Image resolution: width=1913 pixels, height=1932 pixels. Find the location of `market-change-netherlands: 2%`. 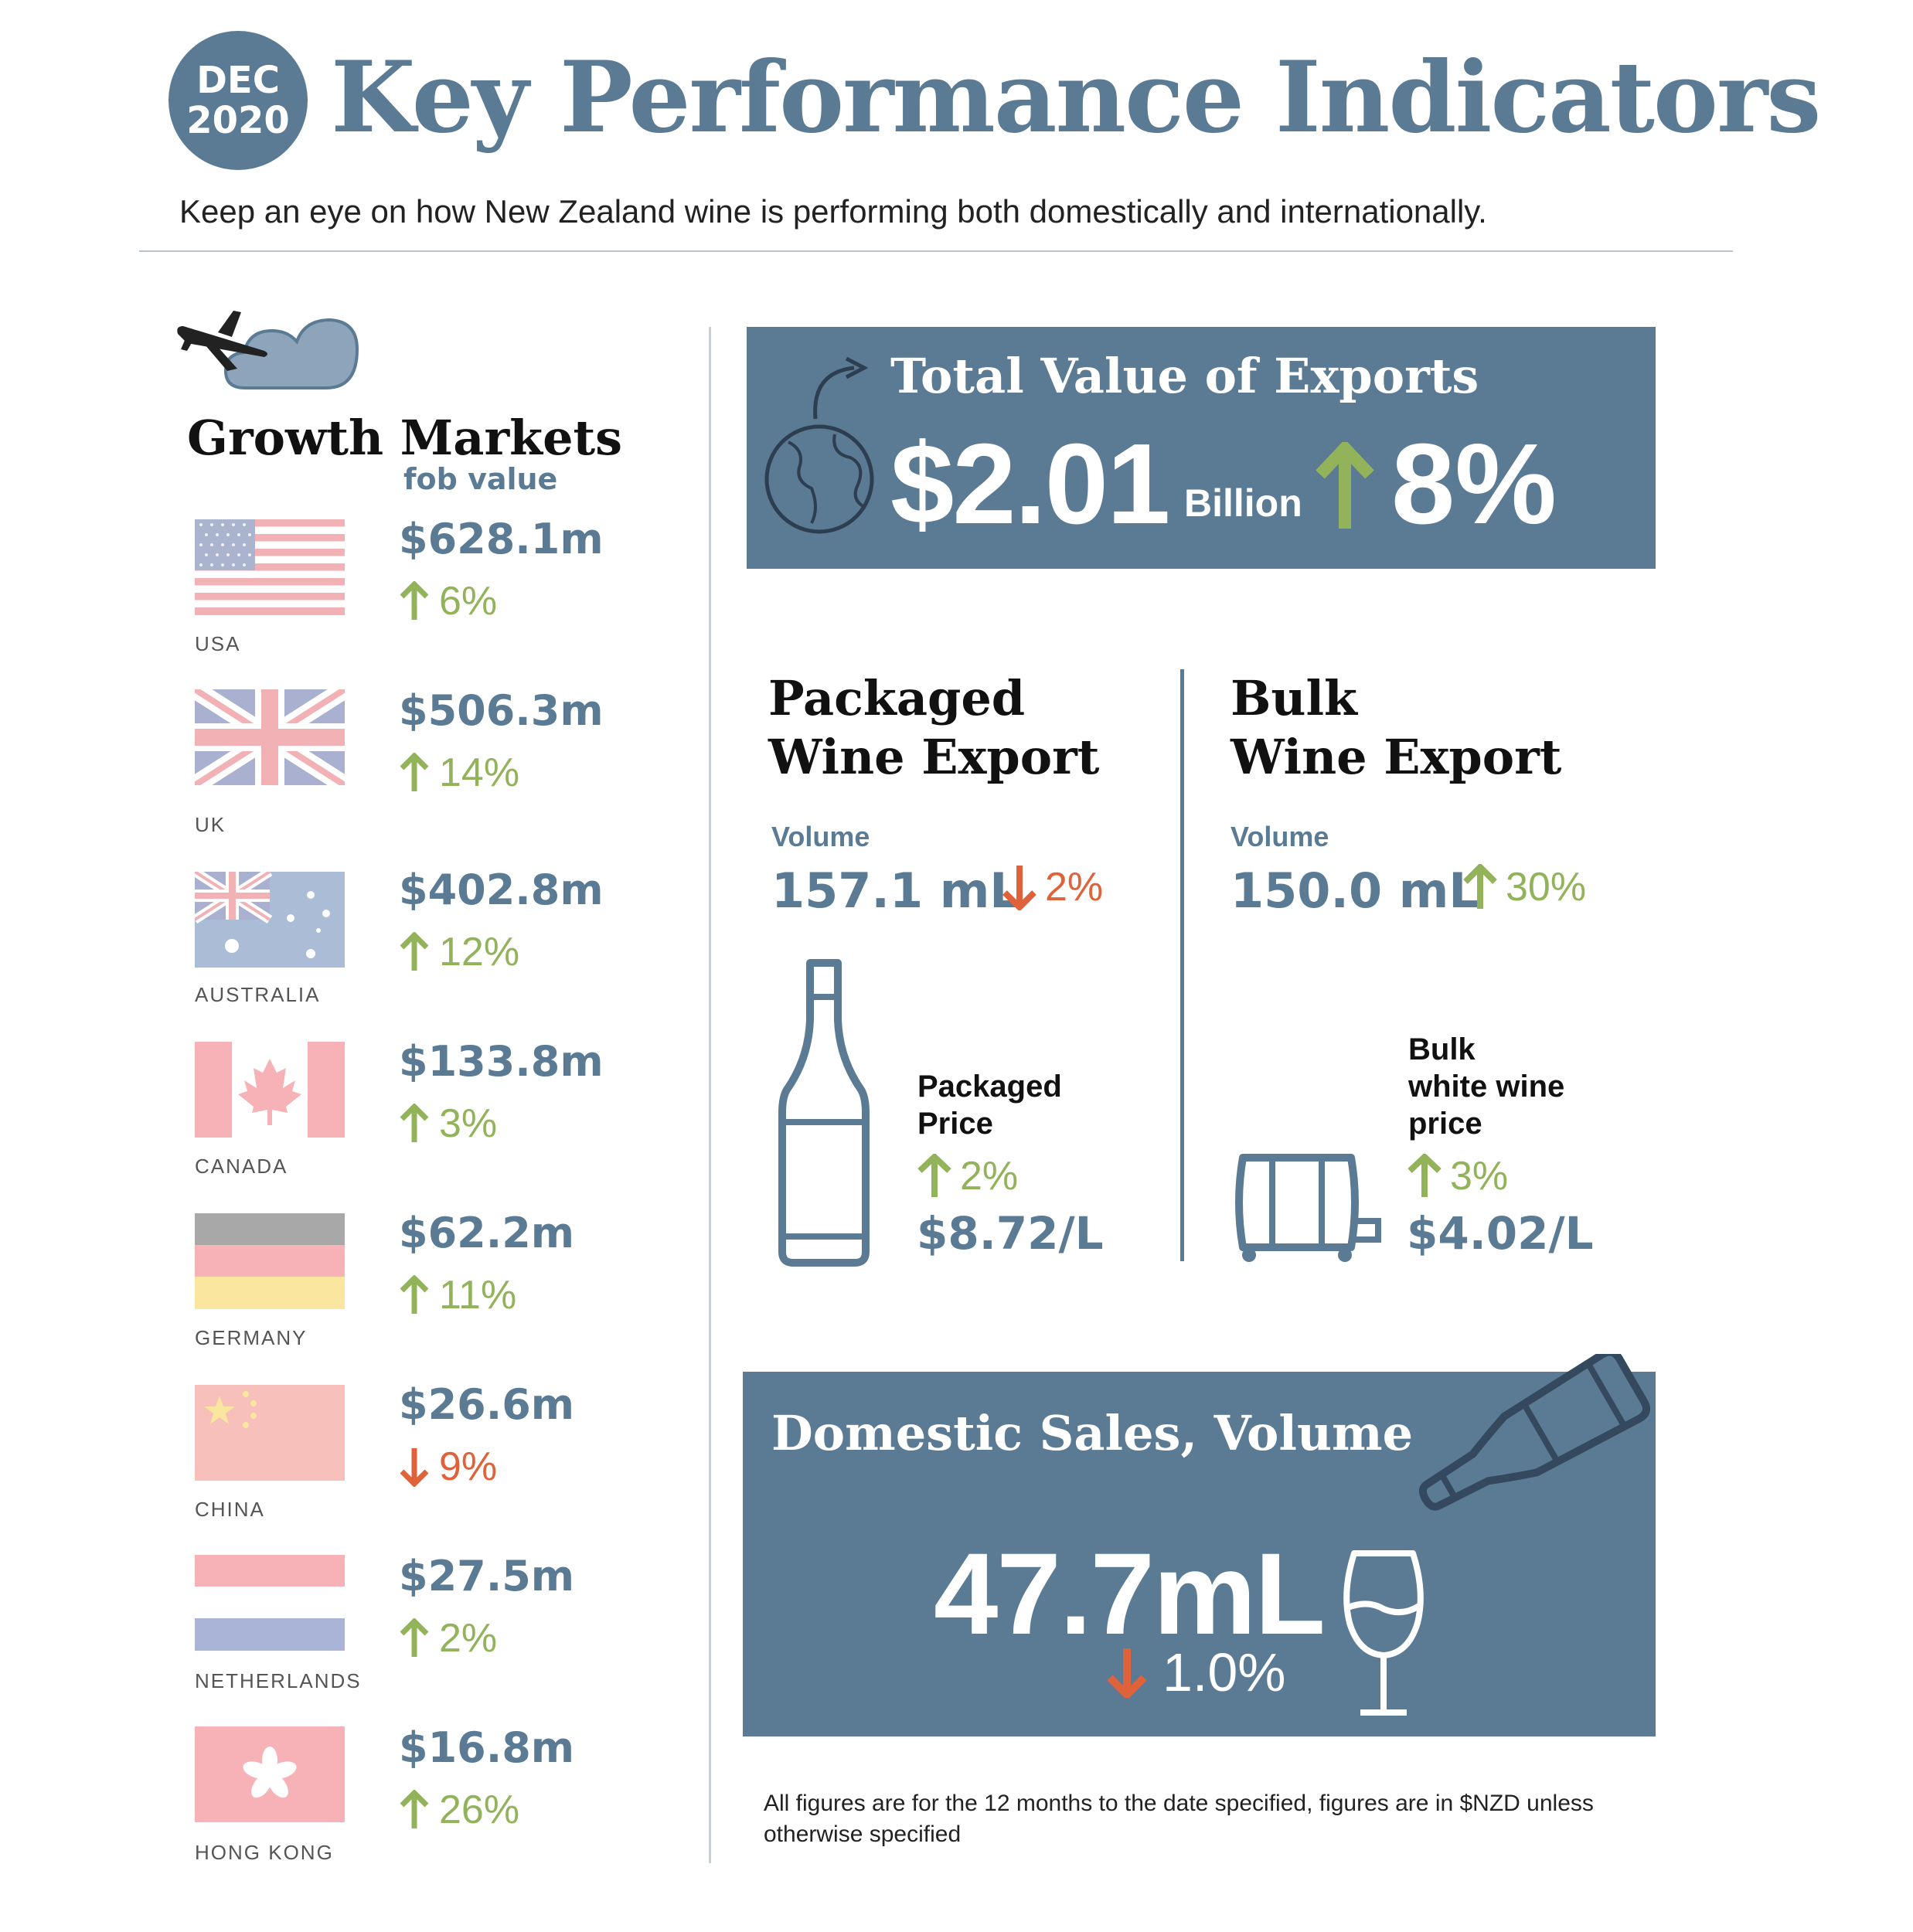

market-change-netherlands: 2% is located at coordinates (448, 1639).